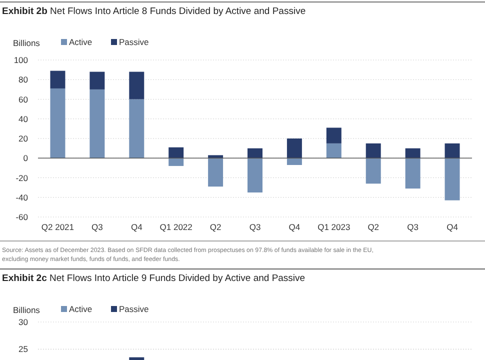 The width and height of the screenshot is (485, 360). Describe the element at coordinates (22, 197) in the screenshot. I see `y-tick-label: -40` at that location.